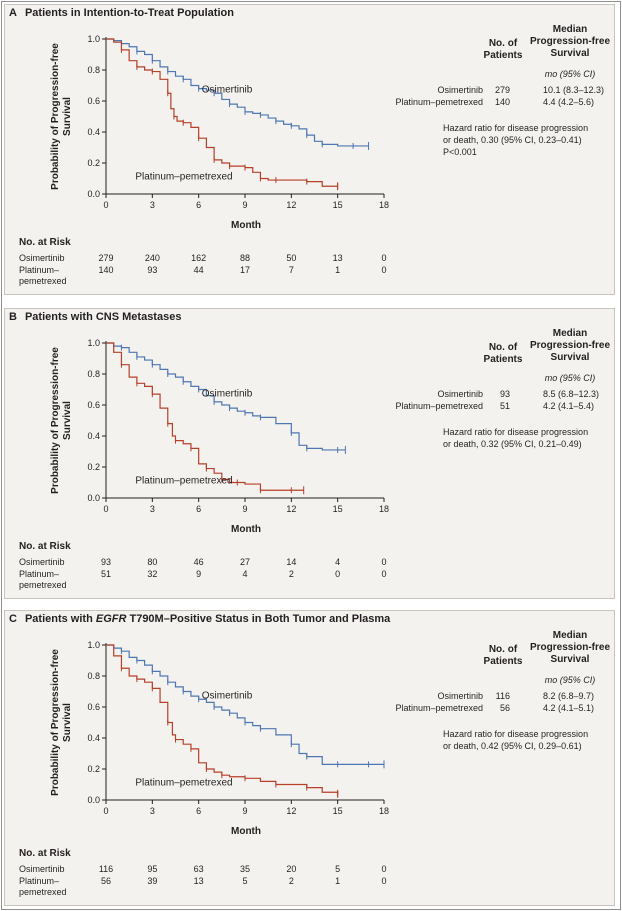 Image resolution: width=622 pixels, height=911 pixels. I want to click on at-risk-value-osimertinib: 162, so click(199, 258).